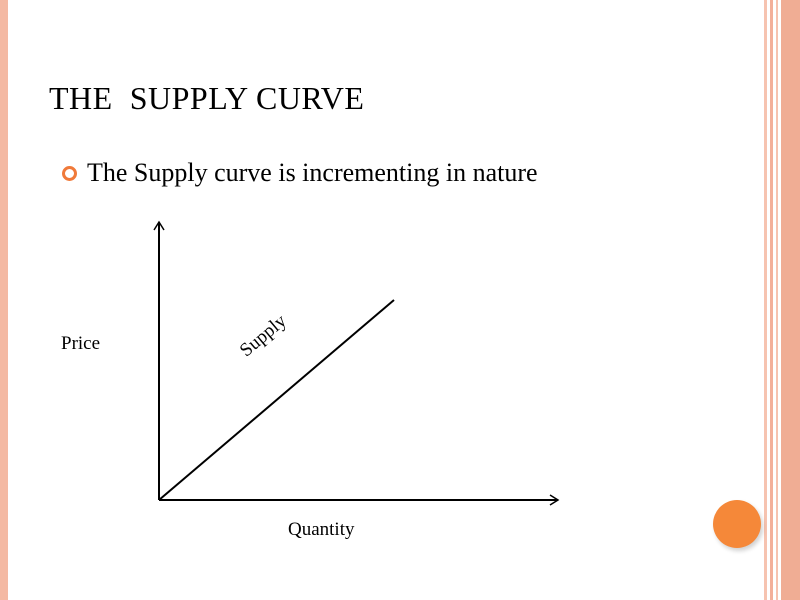 The height and width of the screenshot is (600, 800). What do you see at coordinates (207, 98) in the screenshot?
I see `slide-title: THE SUPPLY CURVE` at bounding box center [207, 98].